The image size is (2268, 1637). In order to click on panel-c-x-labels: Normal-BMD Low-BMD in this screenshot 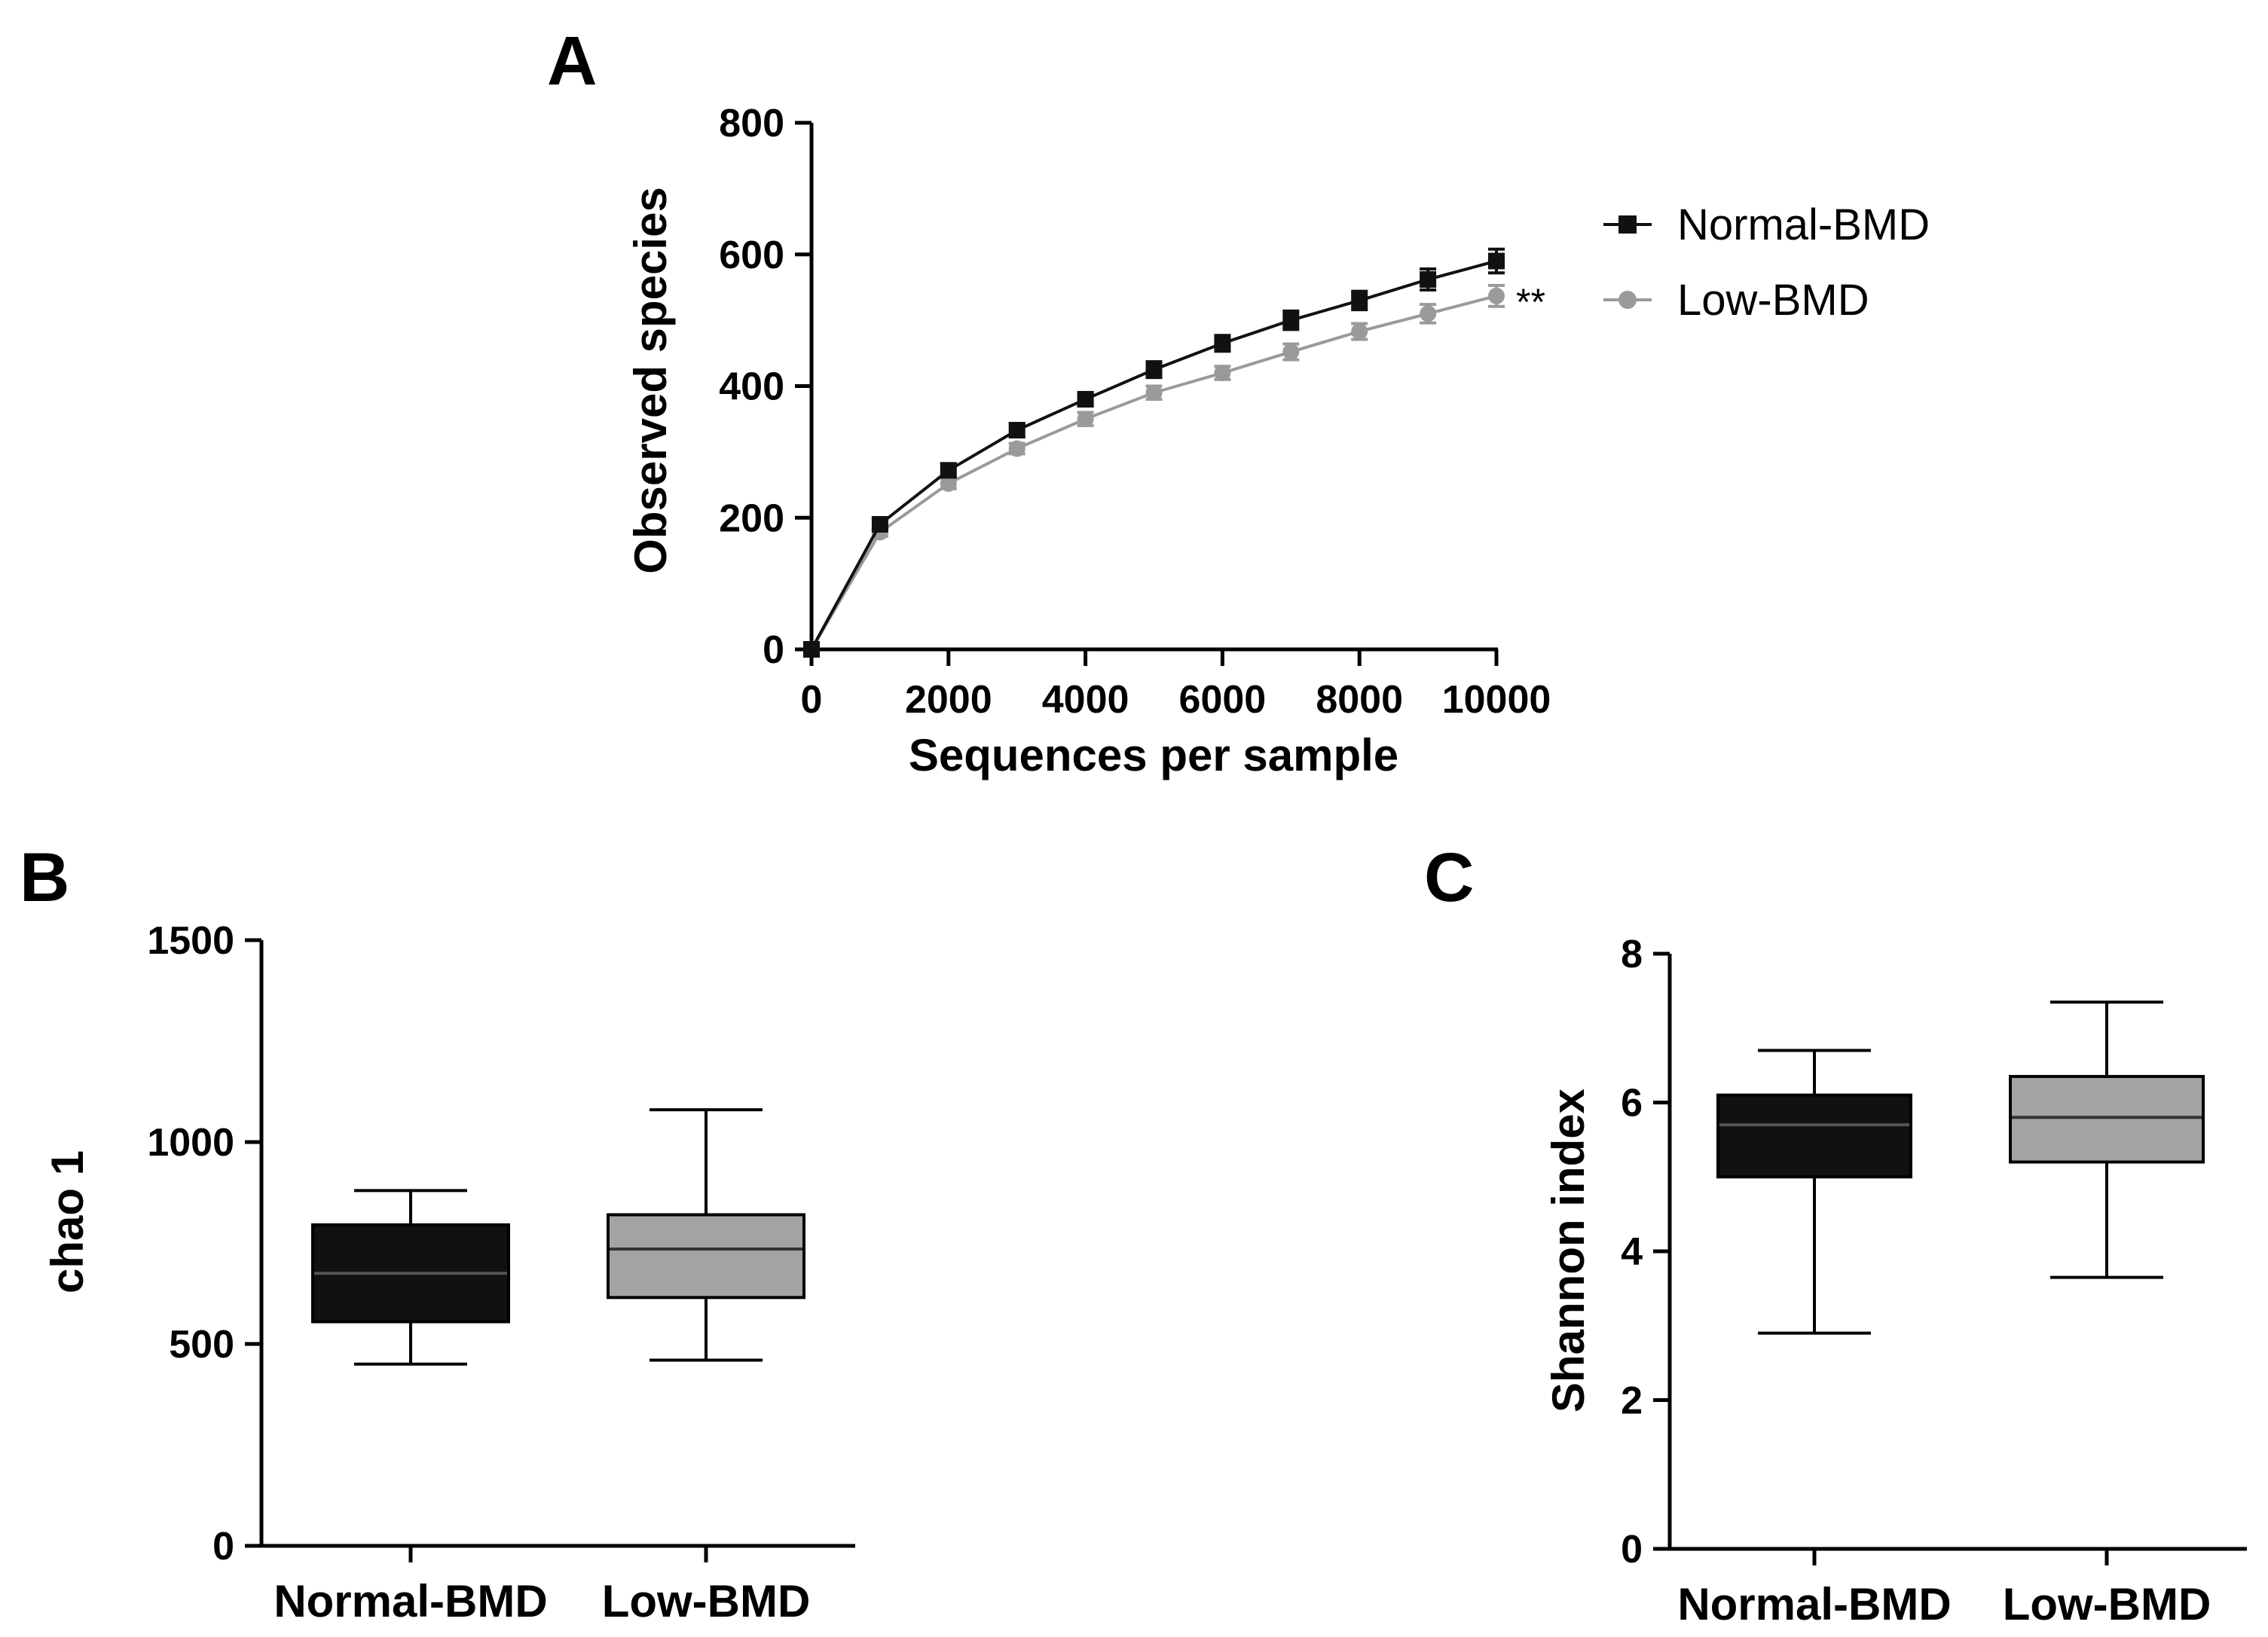, I will do `click(1944, 1604)`.